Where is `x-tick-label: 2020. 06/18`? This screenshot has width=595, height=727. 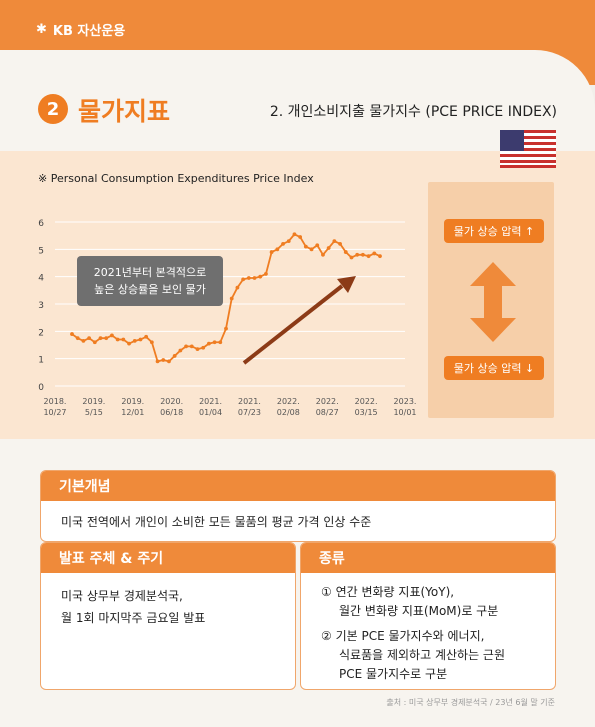
x-tick-label: 2020. 06/18 is located at coordinates (171, 407).